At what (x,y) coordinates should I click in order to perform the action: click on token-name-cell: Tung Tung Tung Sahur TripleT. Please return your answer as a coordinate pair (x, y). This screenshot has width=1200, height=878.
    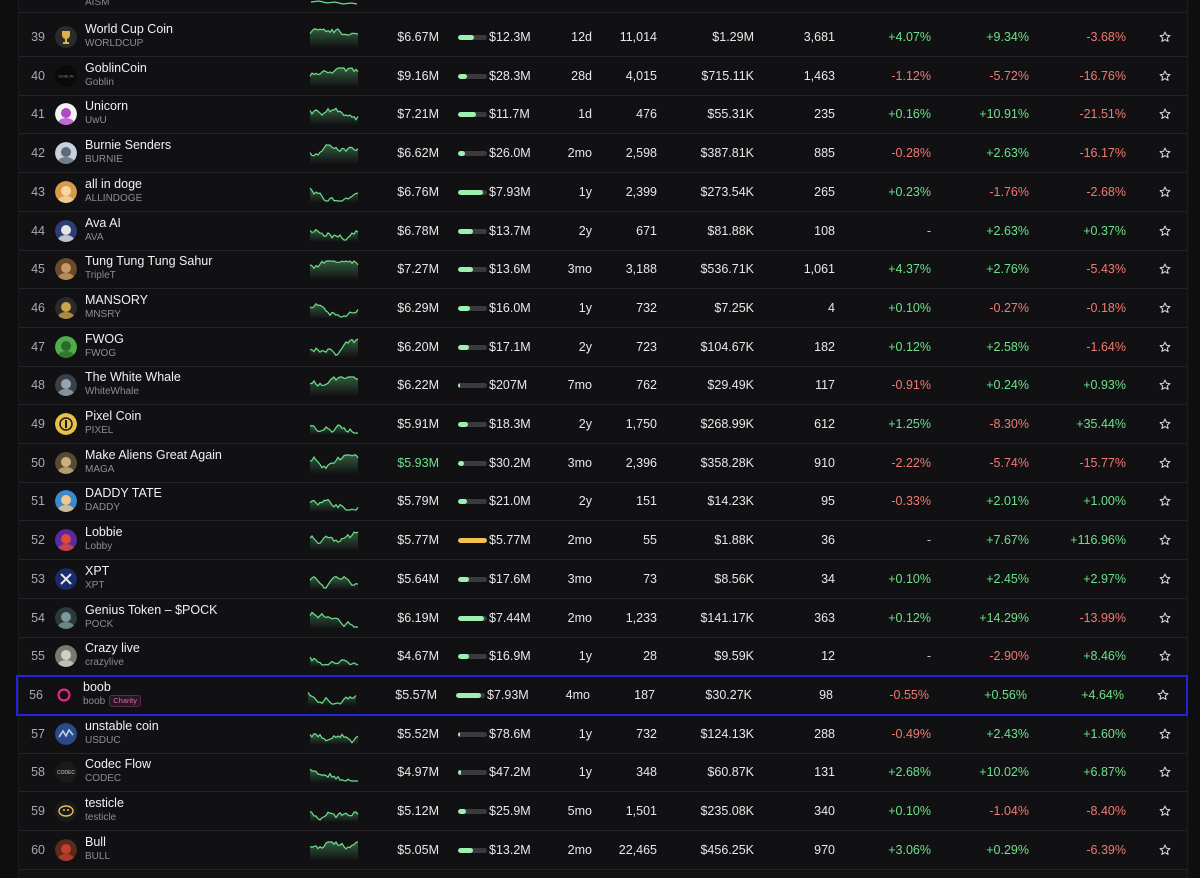
    Looking at the image, I should click on (148, 268).